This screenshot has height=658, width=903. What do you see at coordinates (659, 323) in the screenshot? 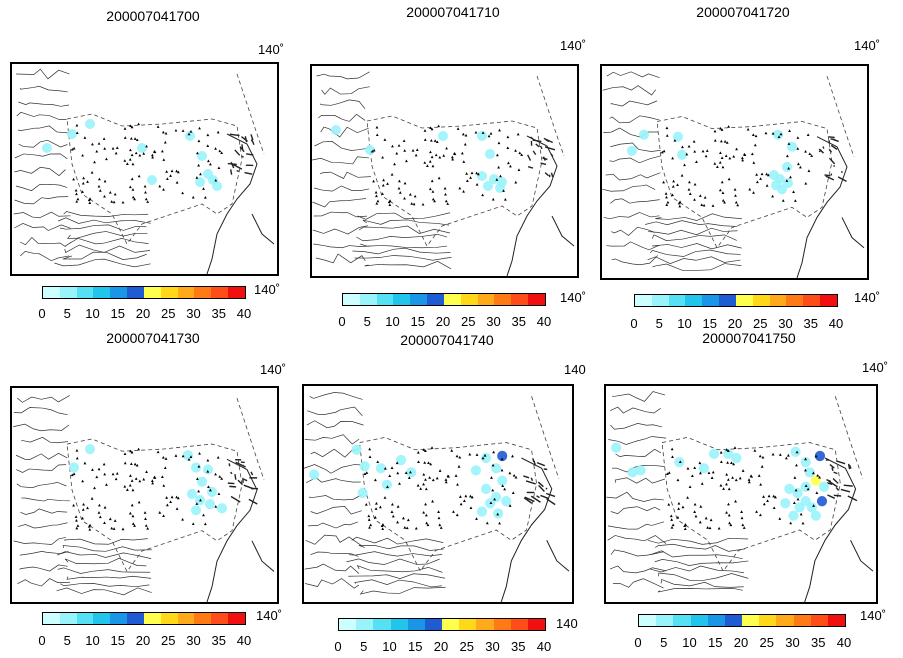
I see `colorbar-tick-label: 5` at bounding box center [659, 323].